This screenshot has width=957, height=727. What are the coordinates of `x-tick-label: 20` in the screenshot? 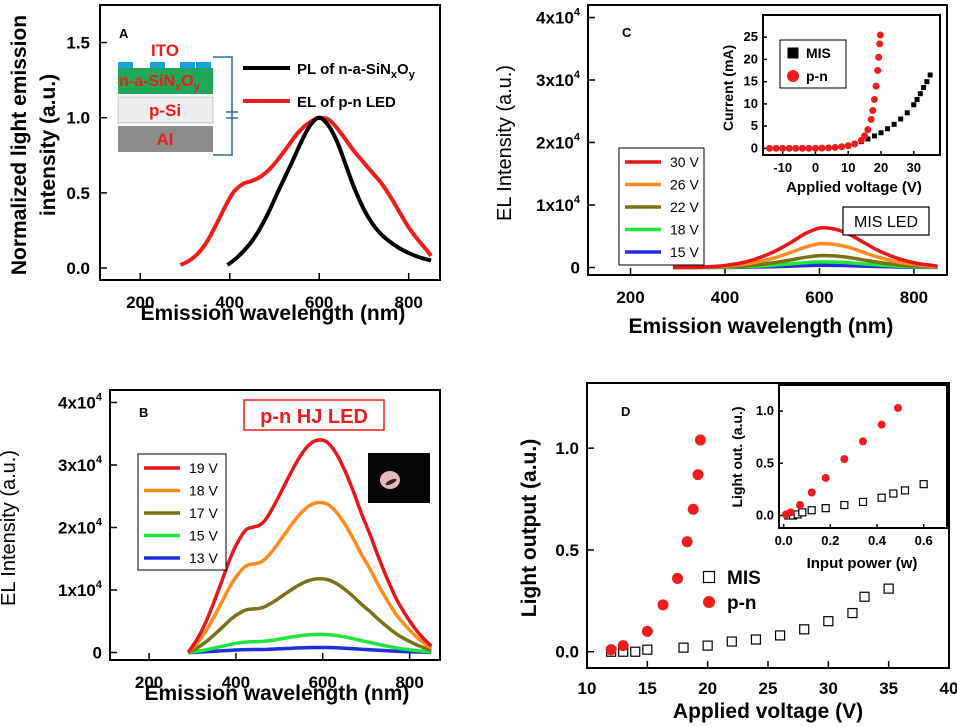 It's located at (707, 688).